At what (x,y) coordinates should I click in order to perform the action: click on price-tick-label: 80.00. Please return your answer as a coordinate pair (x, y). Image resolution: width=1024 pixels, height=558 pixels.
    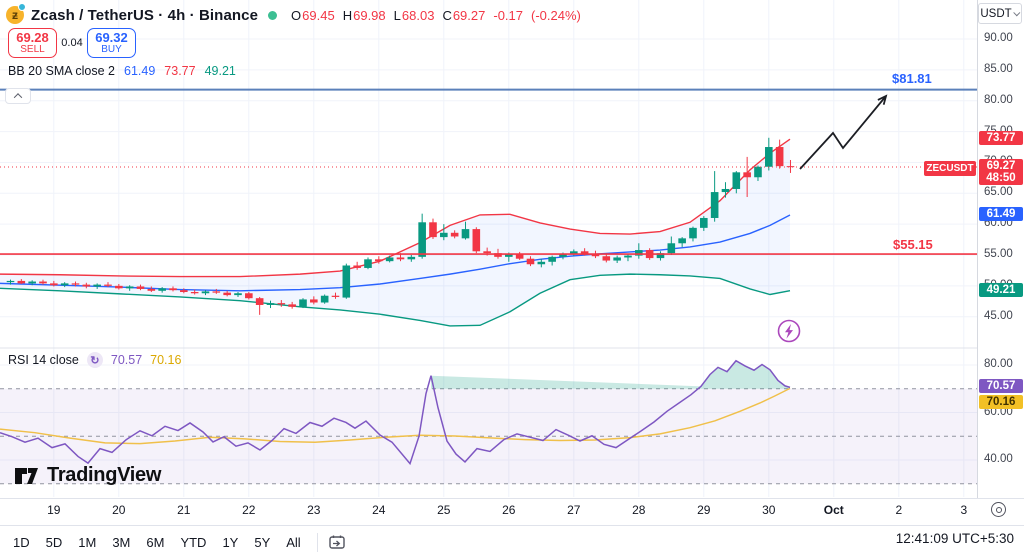
    Looking at the image, I should click on (998, 99).